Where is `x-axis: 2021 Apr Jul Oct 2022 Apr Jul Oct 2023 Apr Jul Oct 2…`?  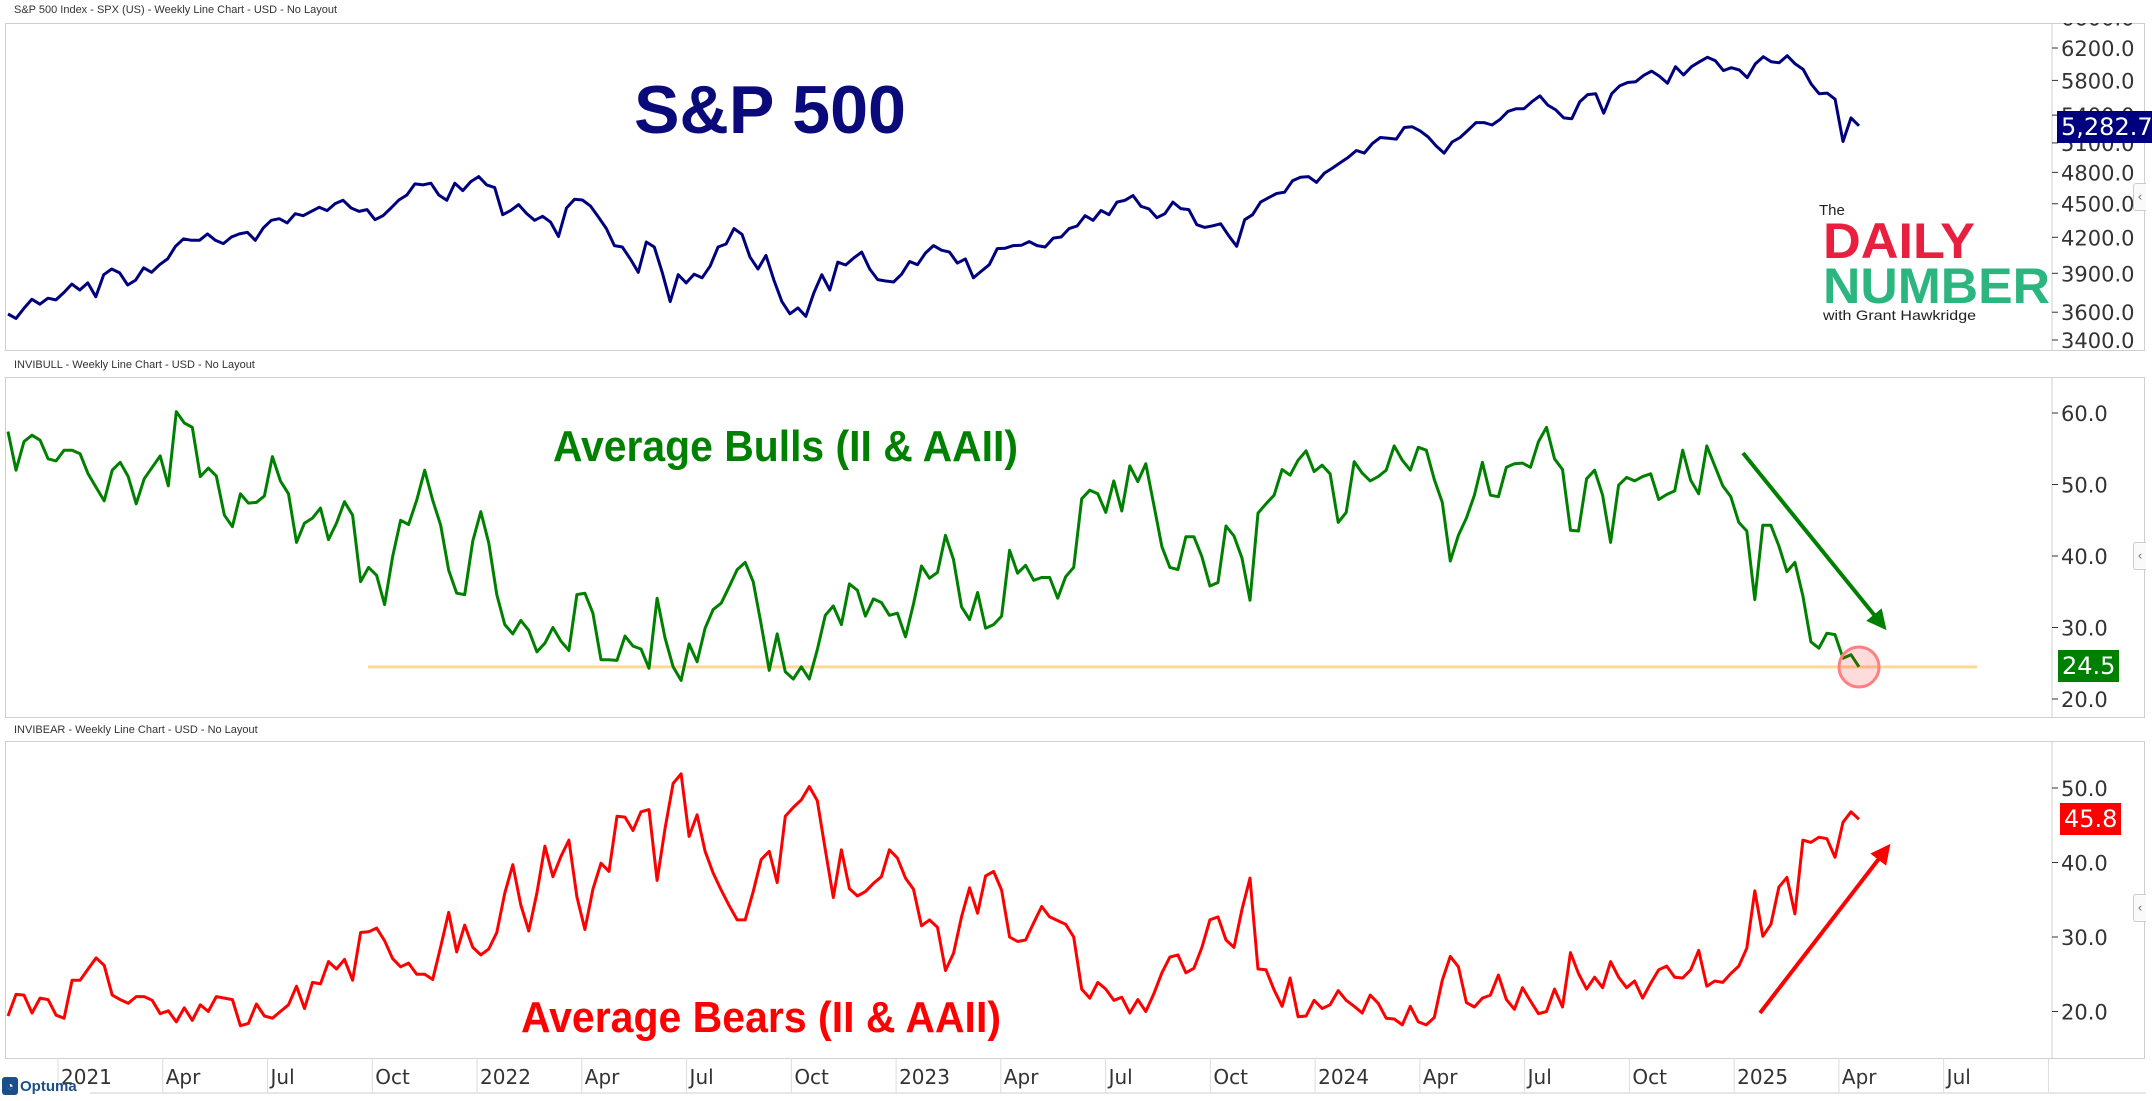 x-axis: 2021 Apr Jul Oct 2022 Apr Jul Oct 2023 Apr Jul Oct 2… is located at coordinates (1071, 1075).